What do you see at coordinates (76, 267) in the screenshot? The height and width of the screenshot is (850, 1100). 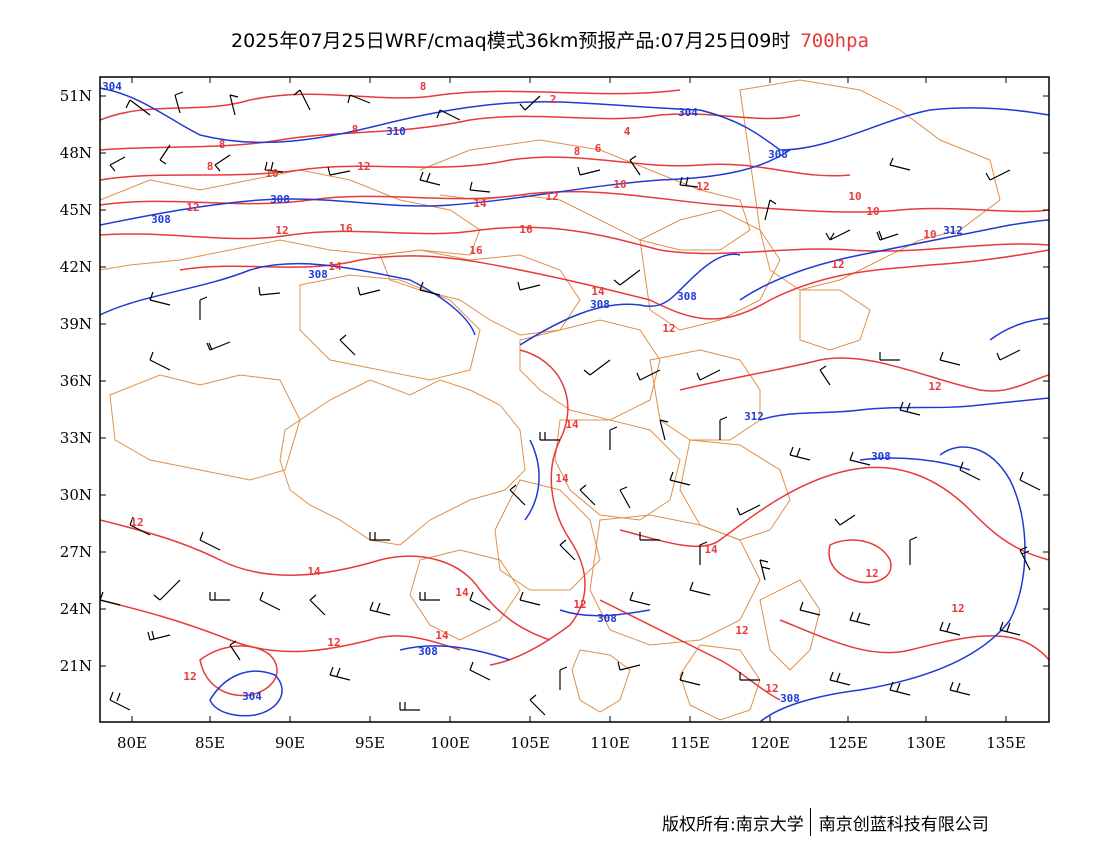 I see `latitude-label: 42N` at bounding box center [76, 267].